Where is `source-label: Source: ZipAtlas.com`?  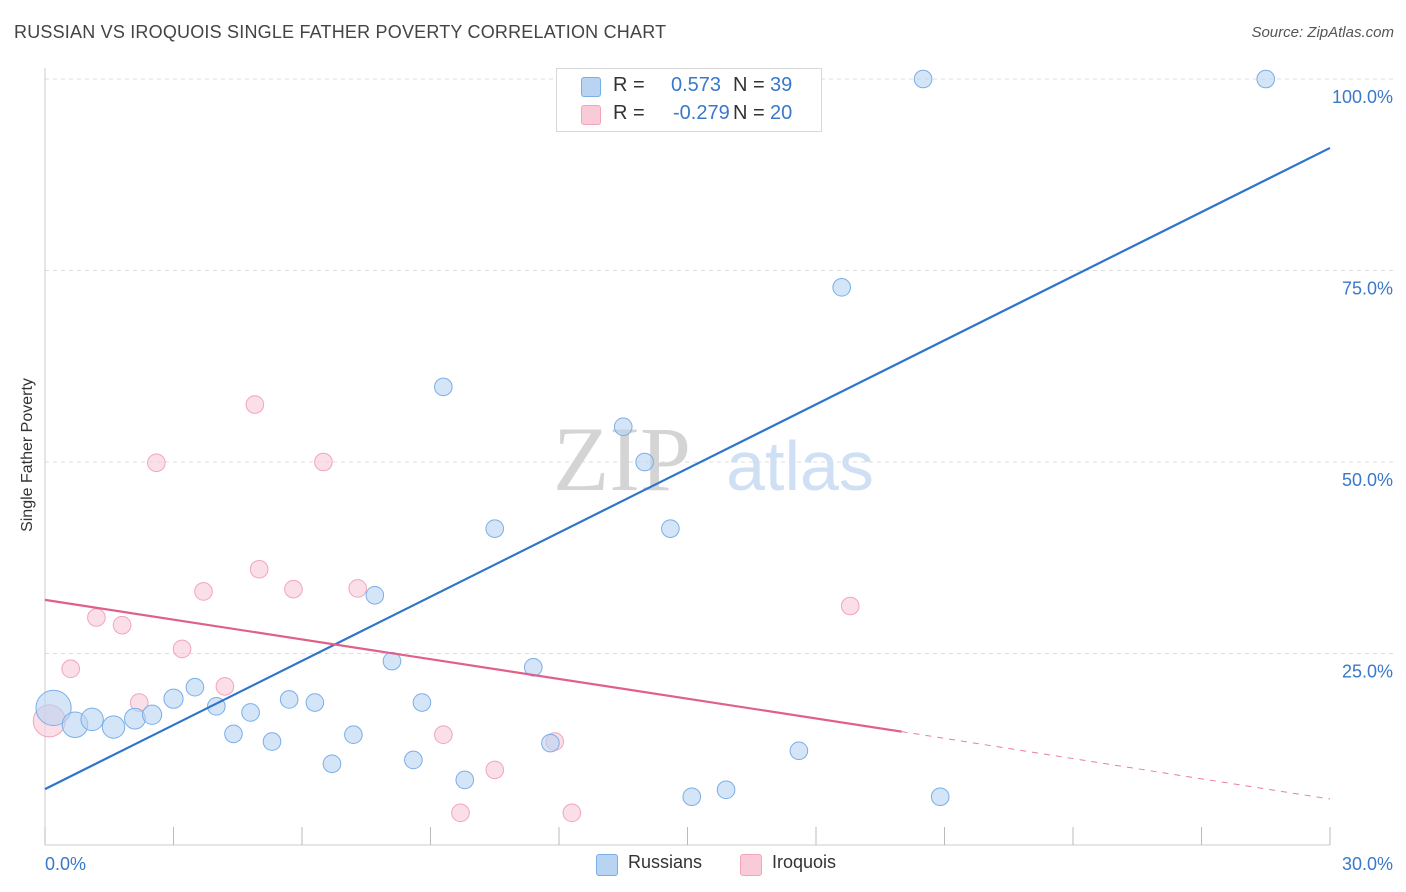
source-label: Source: ZipAtlas.com is located at coordinates (1322, 32).